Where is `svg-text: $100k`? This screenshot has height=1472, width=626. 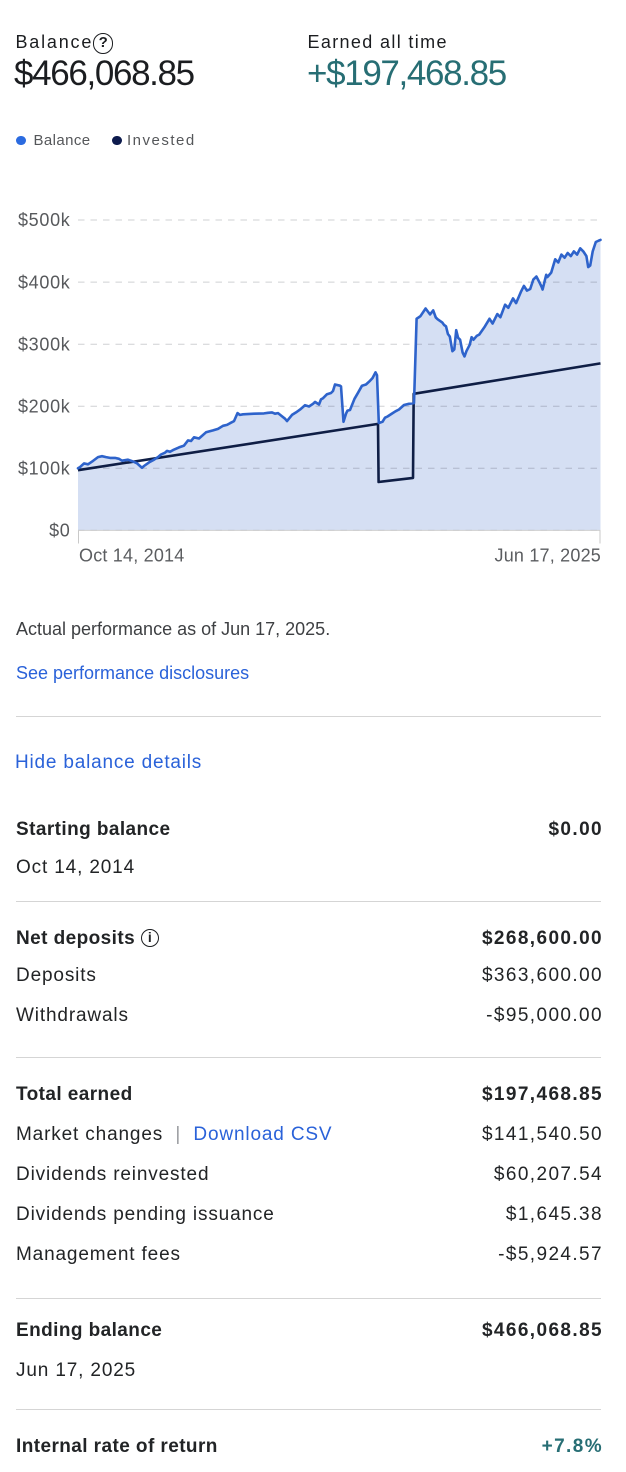
svg-text: $100k is located at coordinates (44, 469).